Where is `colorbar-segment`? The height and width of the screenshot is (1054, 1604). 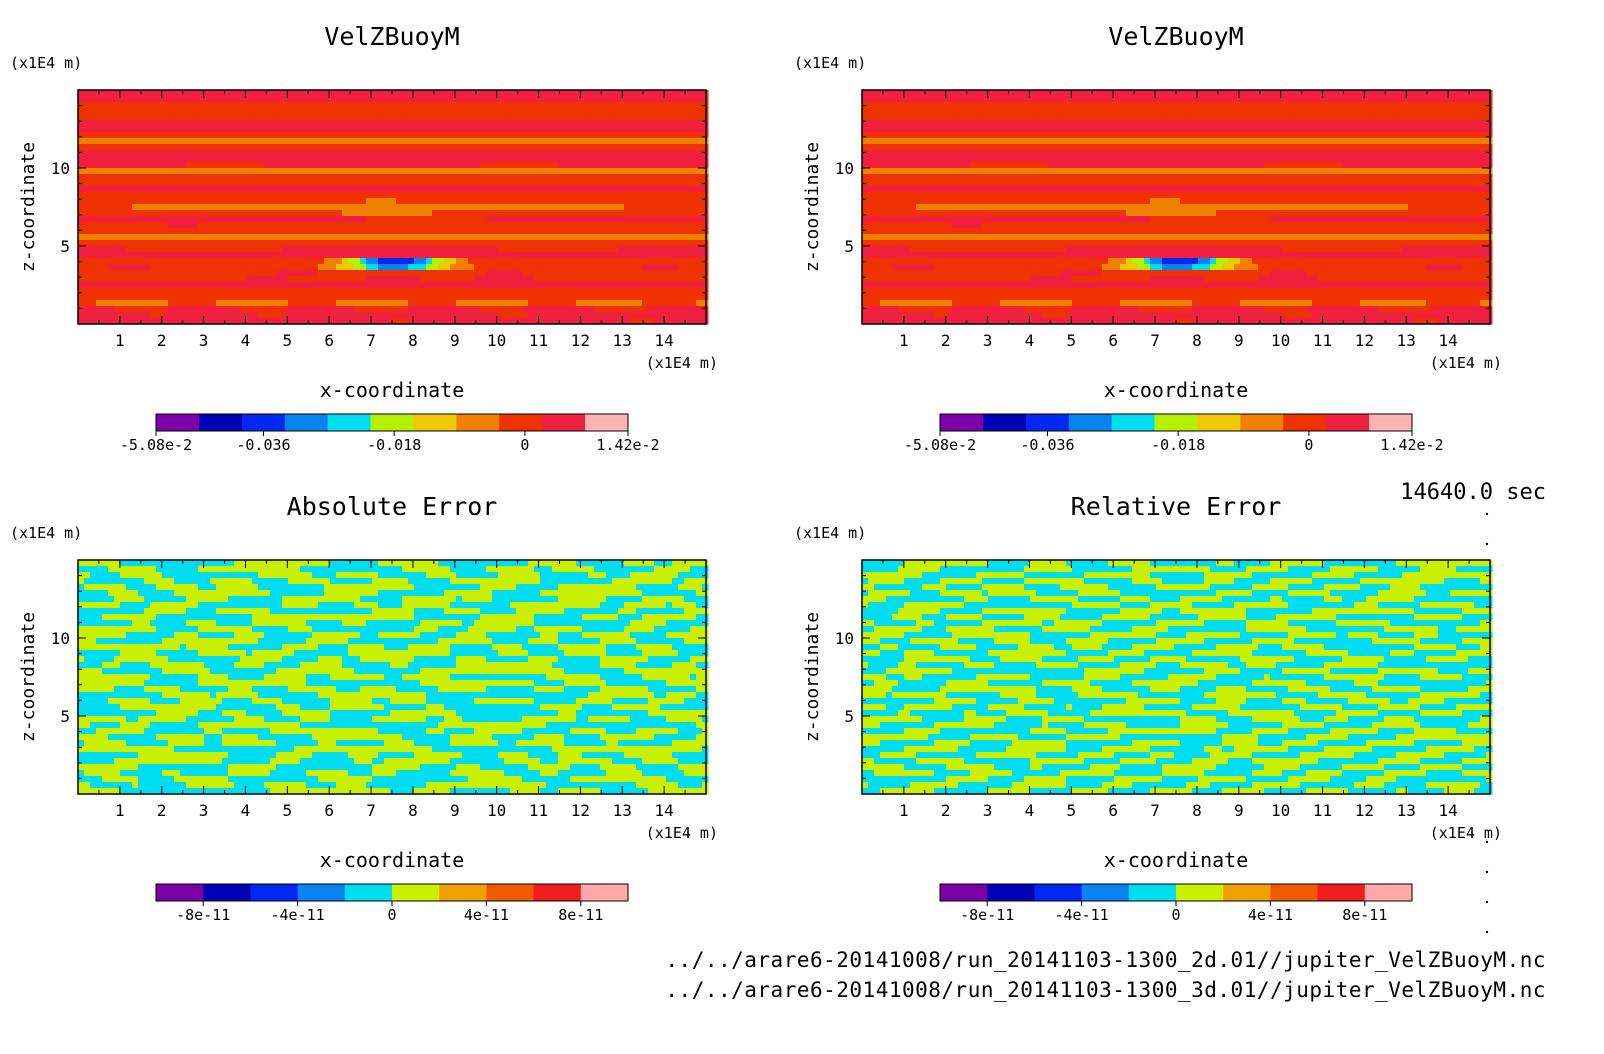
colorbar-segment is located at coordinates (478, 422).